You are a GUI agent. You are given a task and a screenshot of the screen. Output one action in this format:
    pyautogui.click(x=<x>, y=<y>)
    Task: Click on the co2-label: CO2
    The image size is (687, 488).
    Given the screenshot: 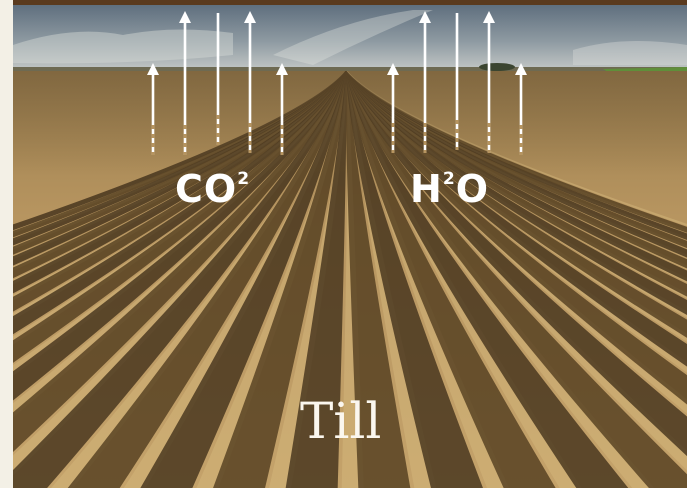 What is the action you would take?
    pyautogui.click(x=213, y=189)
    